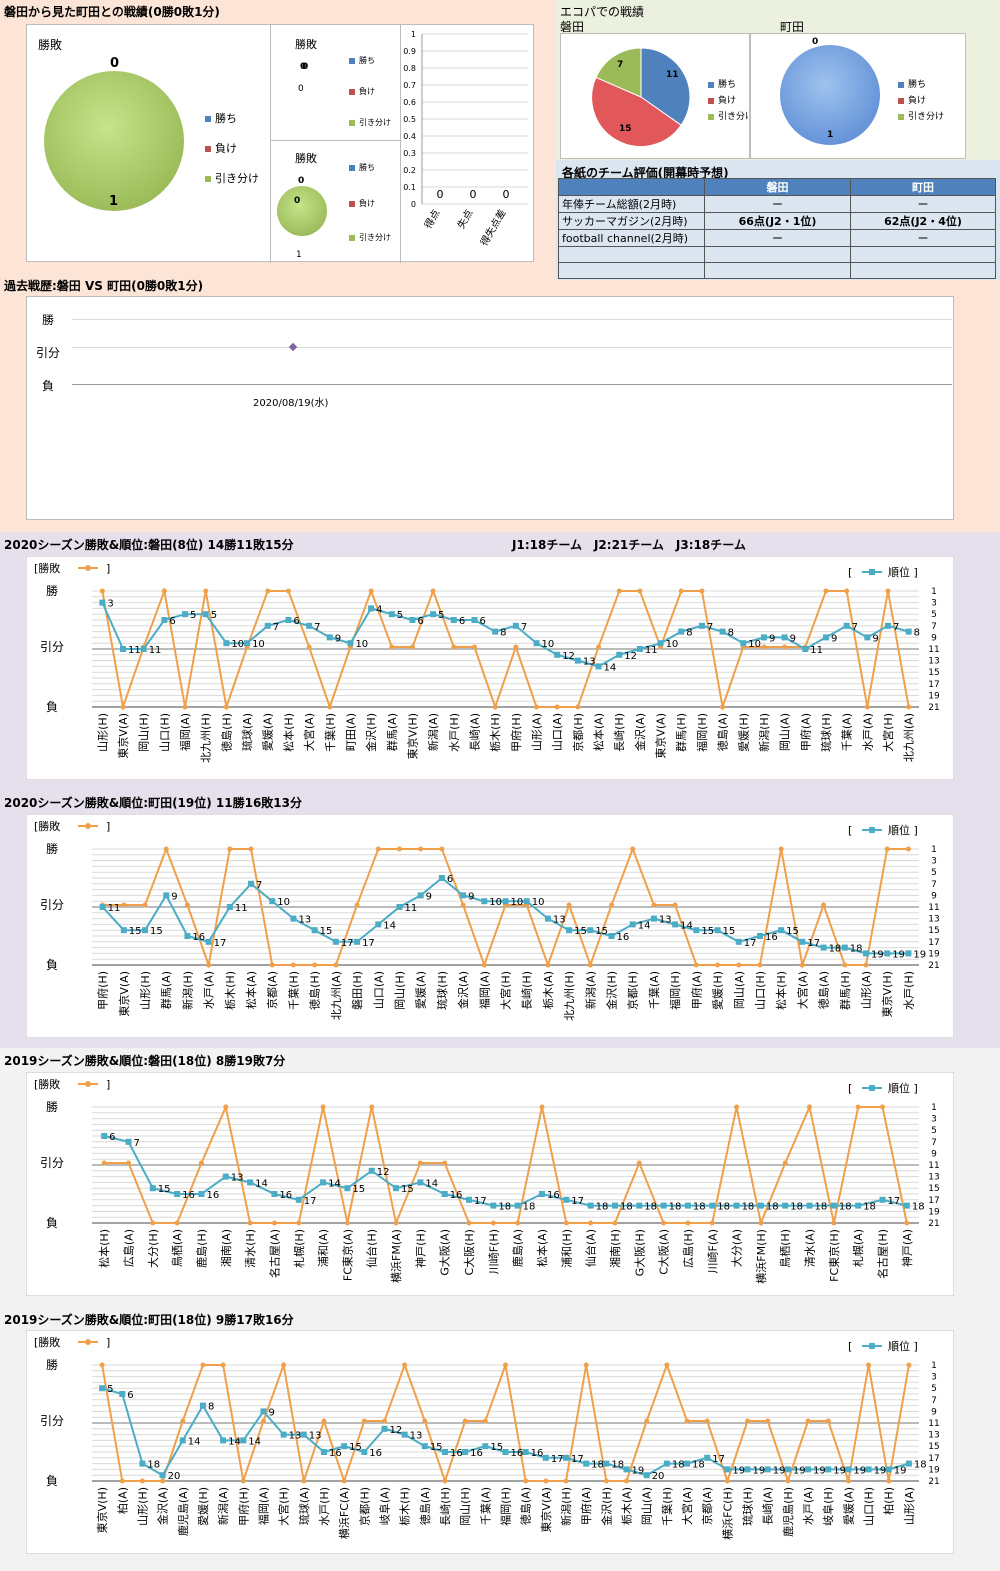 This screenshot has height=1571, width=1000. I want to click on category-label: 山形(A), so click(909, 1506).